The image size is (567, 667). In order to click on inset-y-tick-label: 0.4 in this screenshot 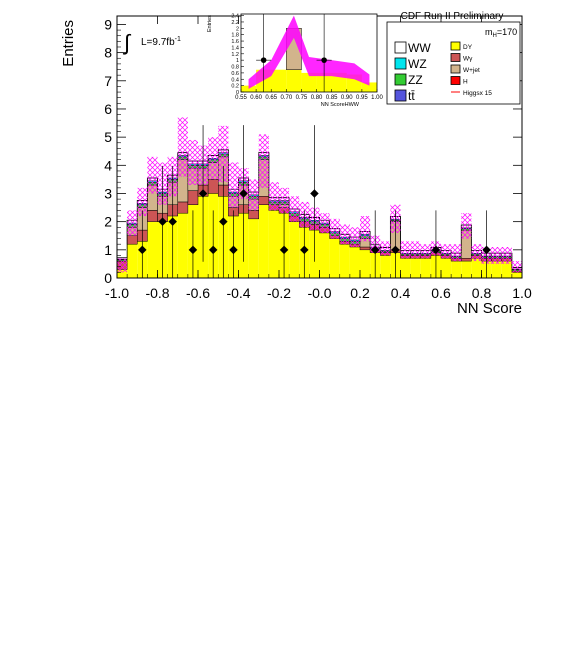, I will do `click(235, 80)`.